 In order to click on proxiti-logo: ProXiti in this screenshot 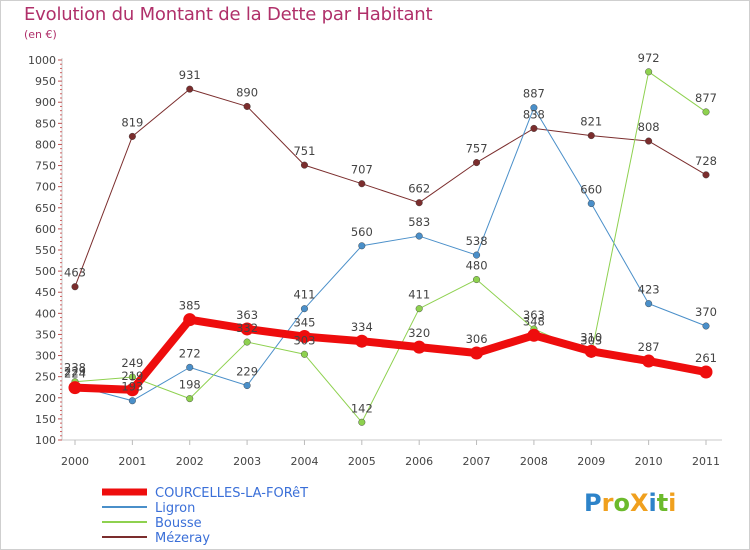, I will do `click(630, 503)`.